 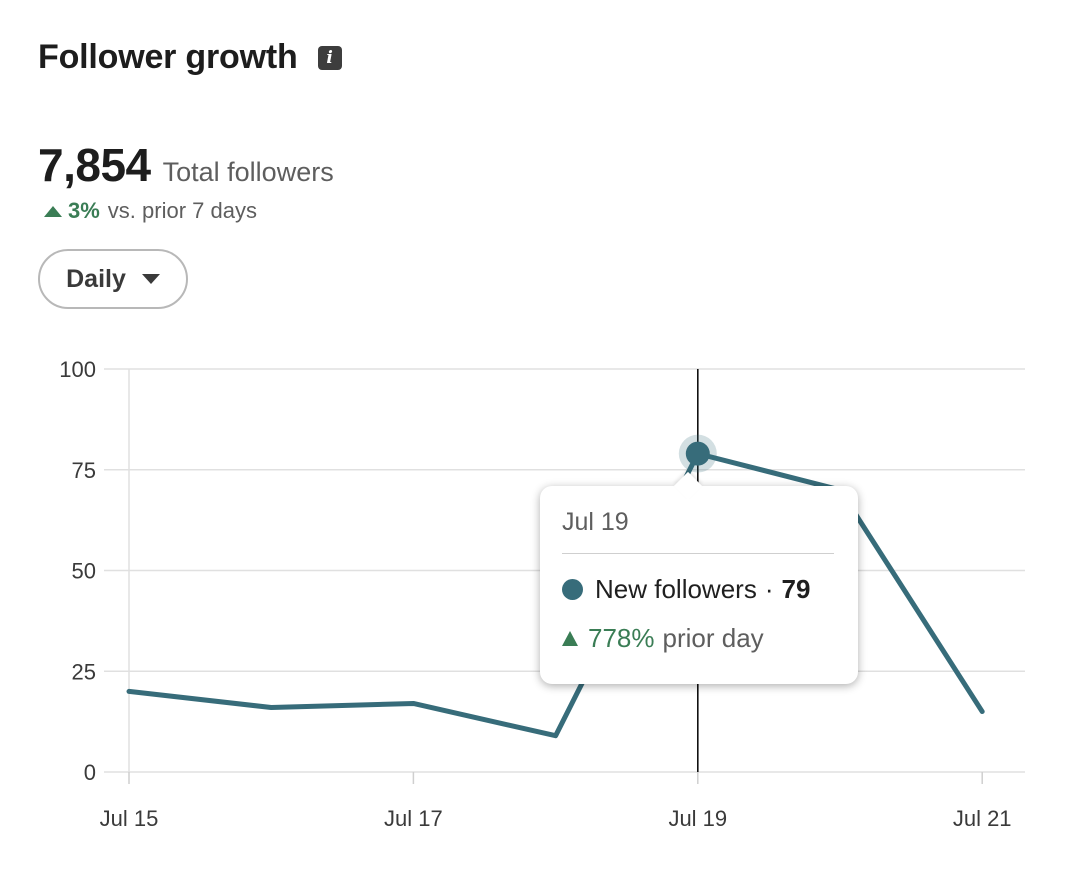 I want to click on period-dropdown: Daily, so click(x=113, y=279).